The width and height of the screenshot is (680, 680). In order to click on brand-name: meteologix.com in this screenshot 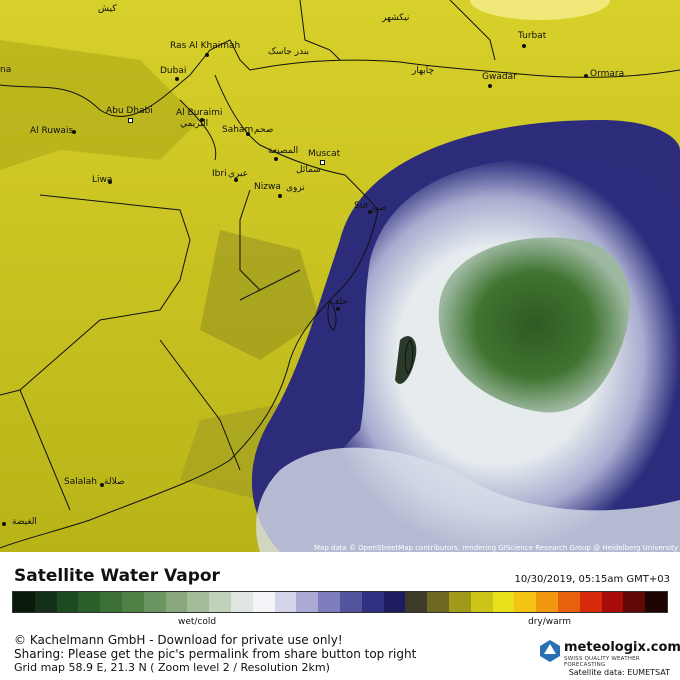, I will do `click(622, 647)`.